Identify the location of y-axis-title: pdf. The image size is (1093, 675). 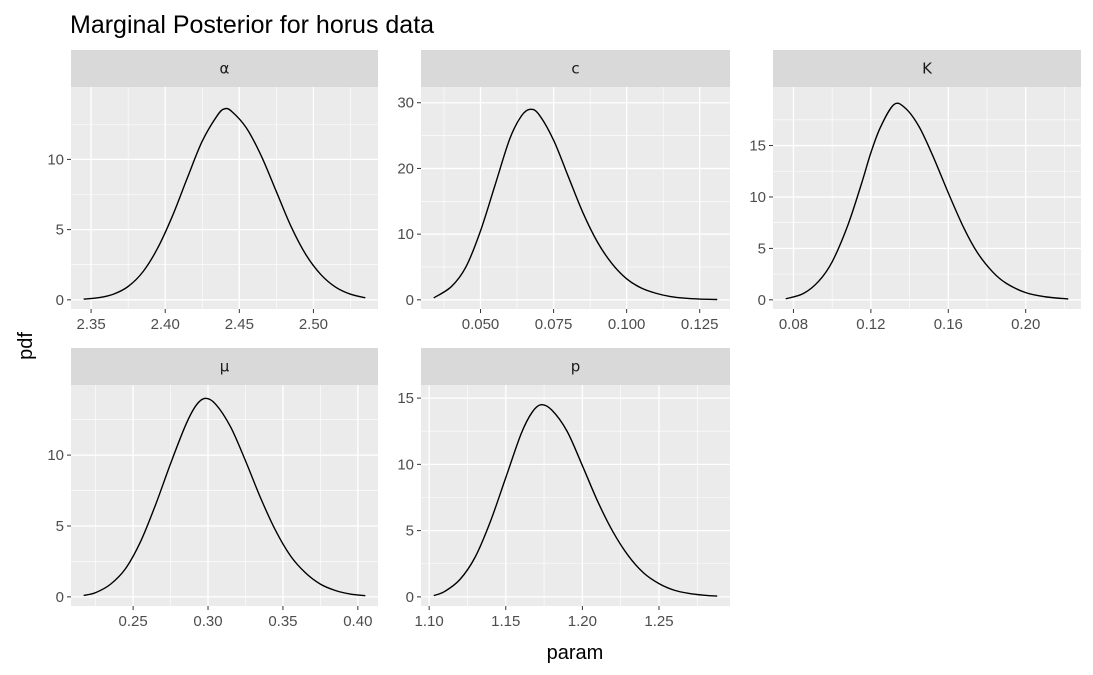
(26, 346).